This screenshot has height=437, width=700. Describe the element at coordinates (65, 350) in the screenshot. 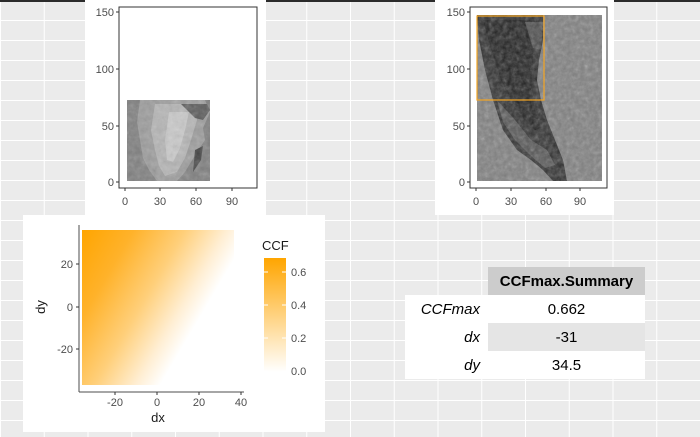

I see `y-tick-label: -20` at that location.